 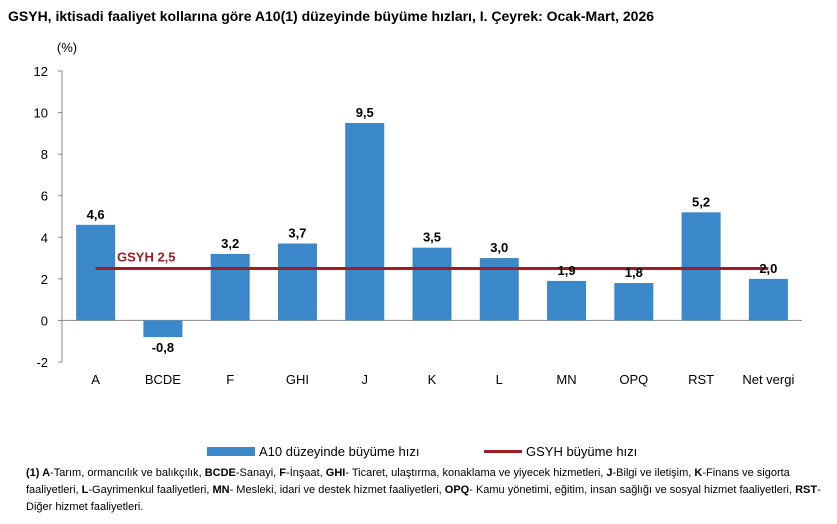 What do you see at coordinates (499, 247) in the screenshot?
I see `data-label: 3,0` at bounding box center [499, 247].